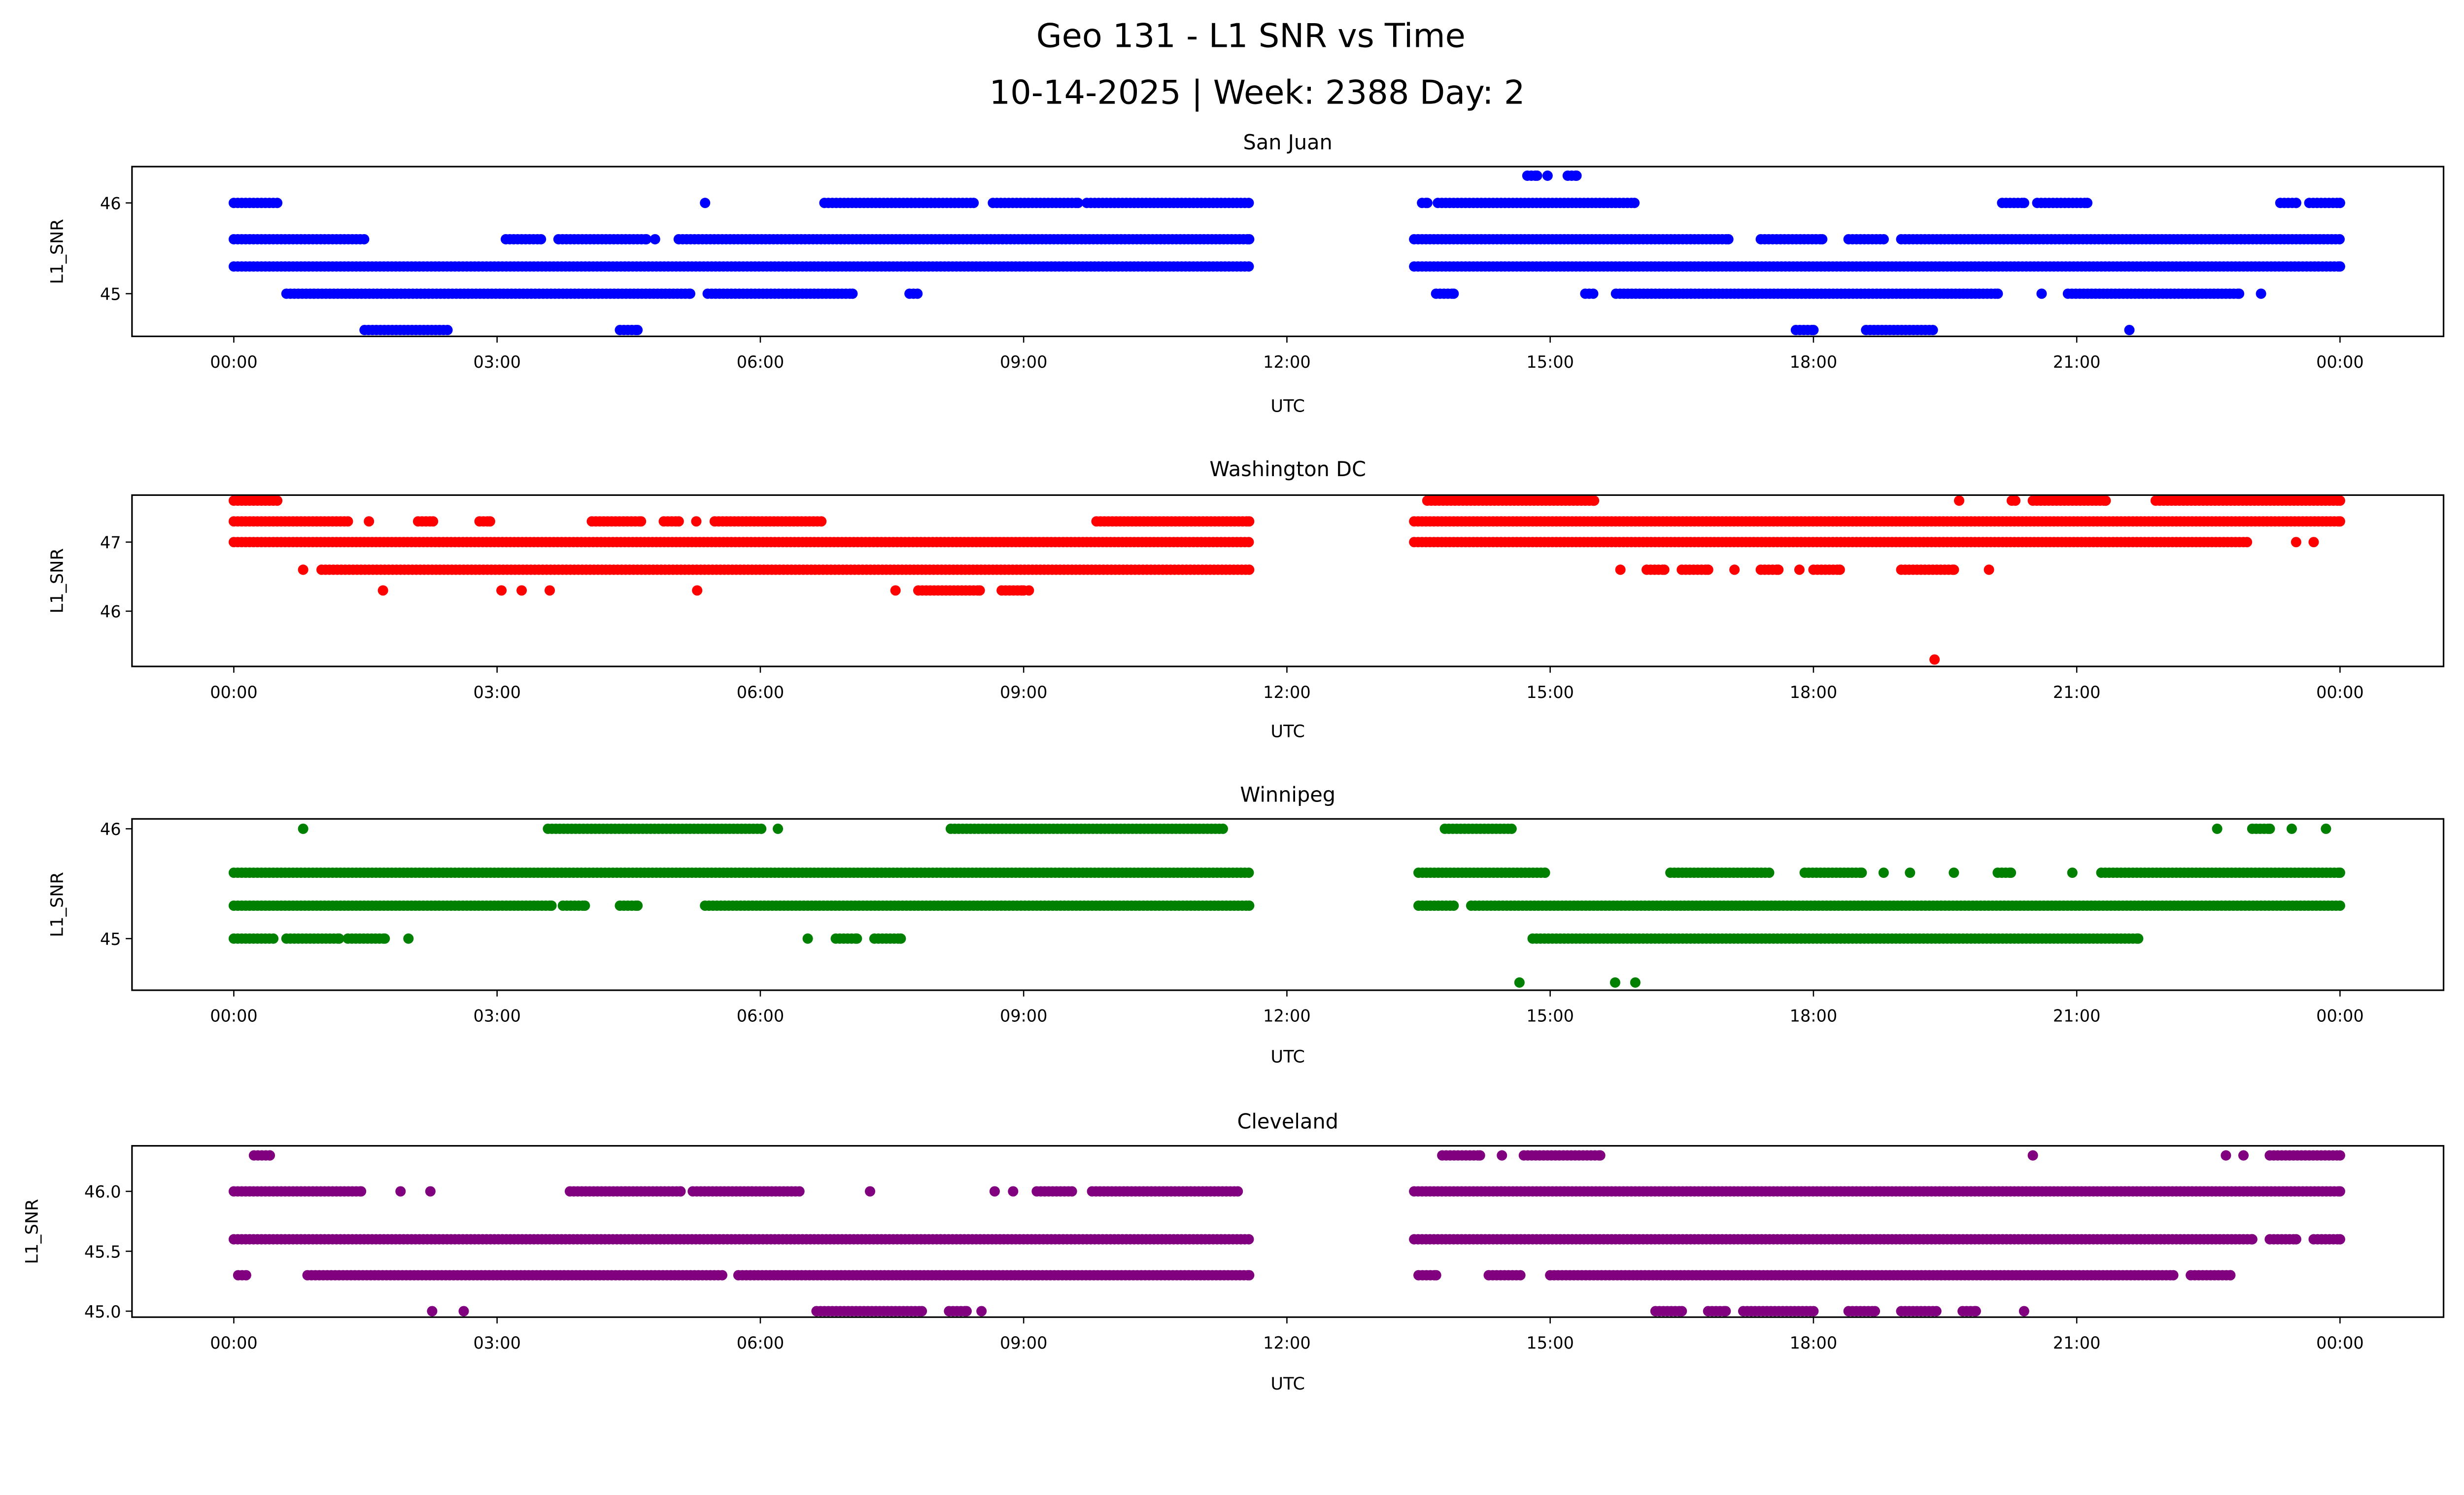 This screenshot has height=1495, width=2464. Describe the element at coordinates (110, 543) in the screenshot. I see `y-tick-label: 47` at that location.